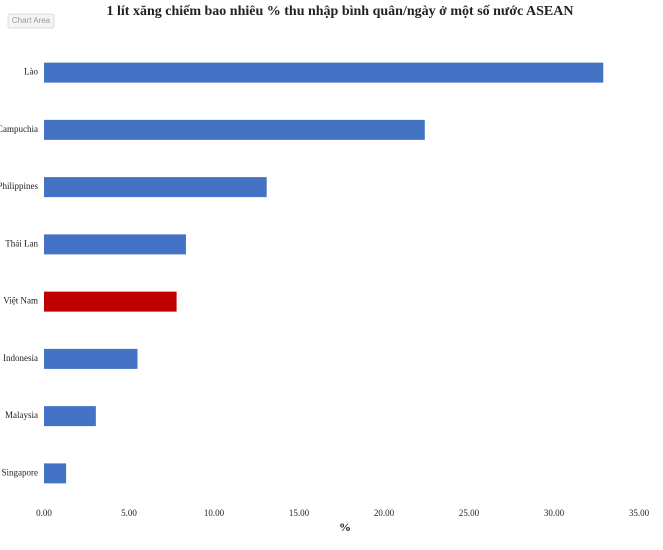  I want to click on y-tick-label: Indonesia, so click(20, 358).